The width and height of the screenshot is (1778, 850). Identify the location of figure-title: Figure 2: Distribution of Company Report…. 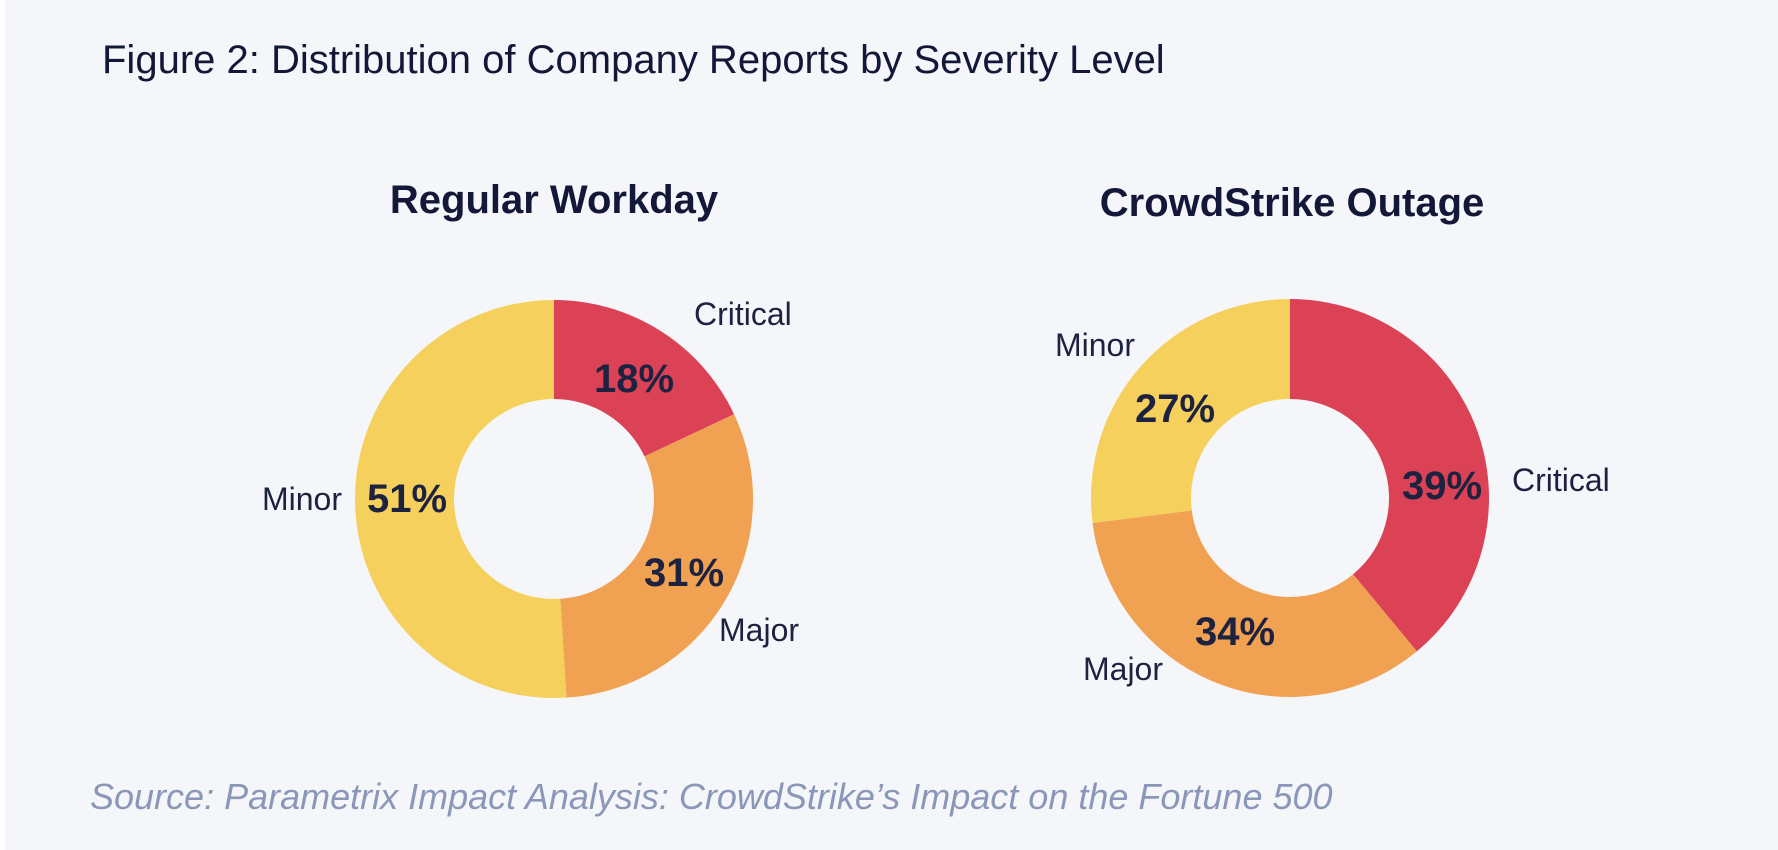
(633, 60).